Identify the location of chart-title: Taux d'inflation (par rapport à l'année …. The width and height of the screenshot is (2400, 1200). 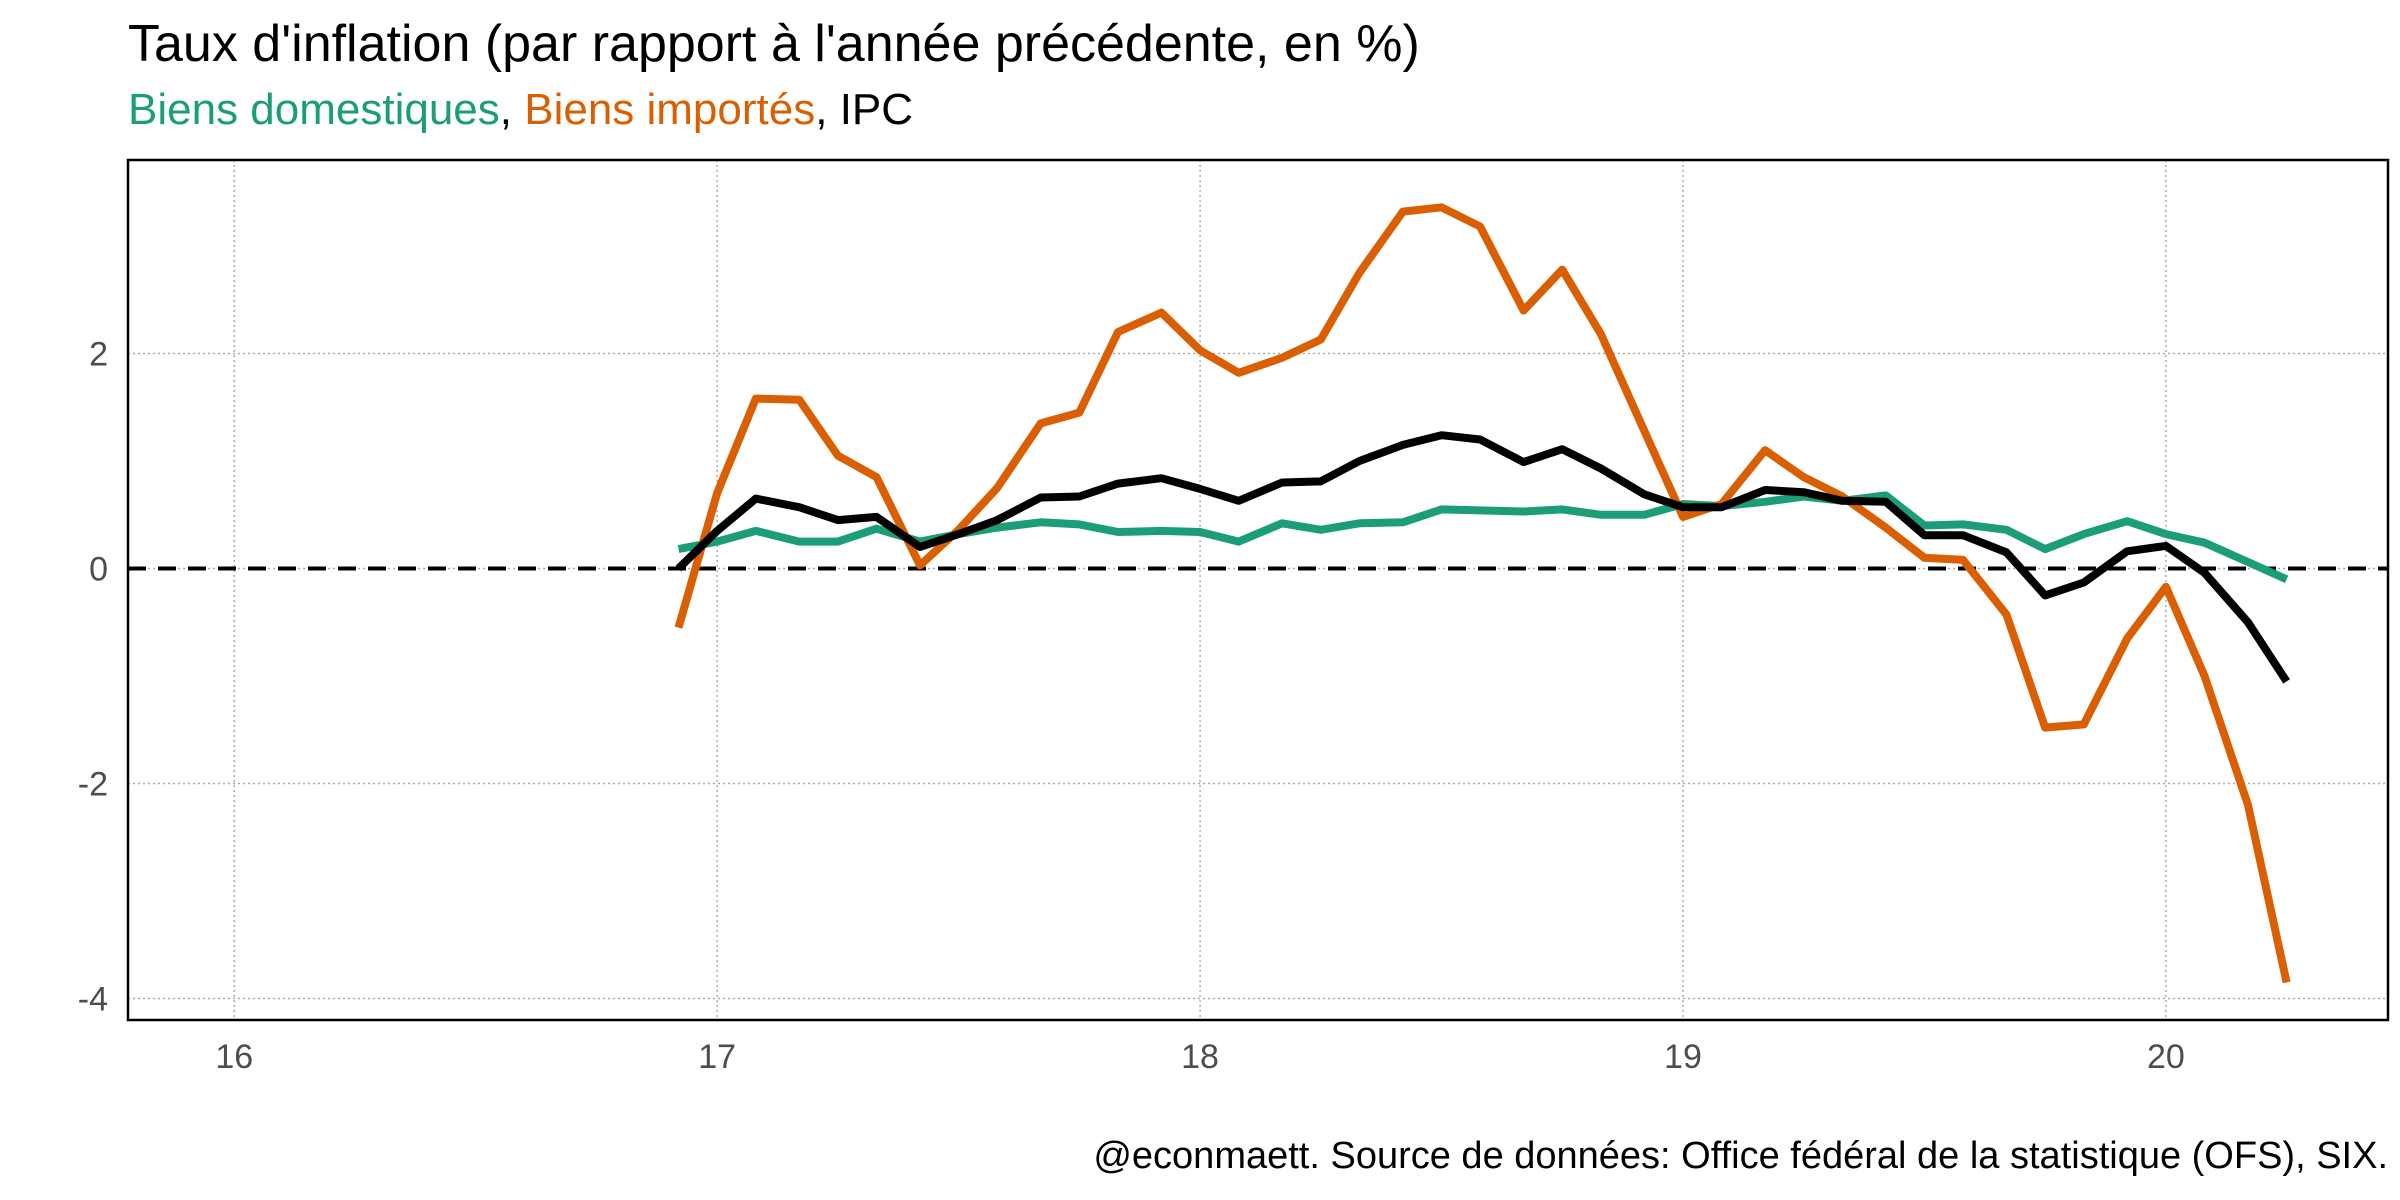
(774, 44).